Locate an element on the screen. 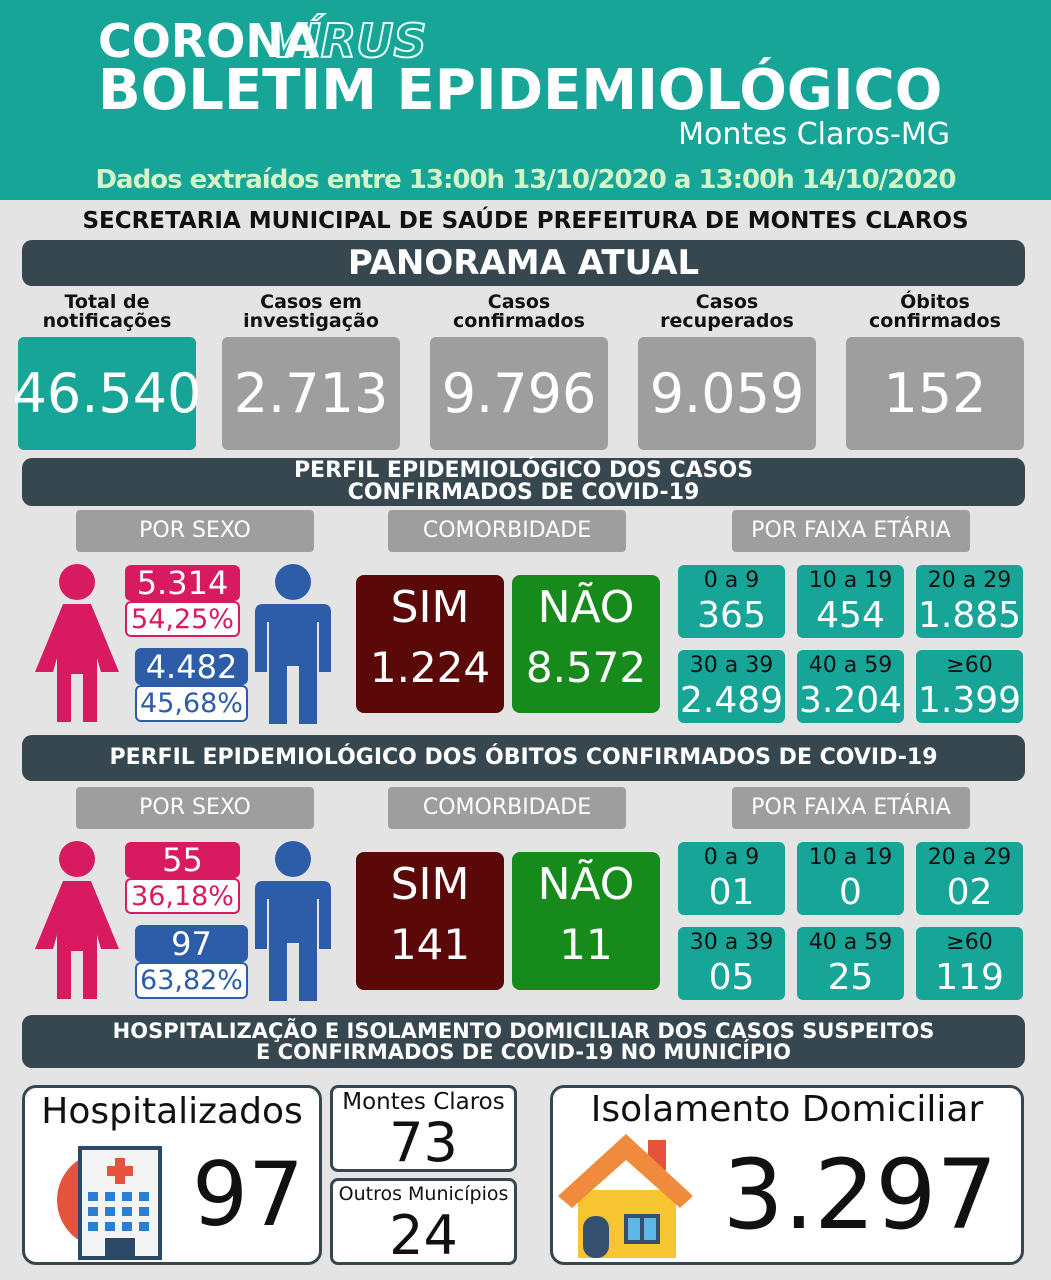 This screenshot has height=1280, width=1051. card-value: 46.540 is located at coordinates (107, 393).